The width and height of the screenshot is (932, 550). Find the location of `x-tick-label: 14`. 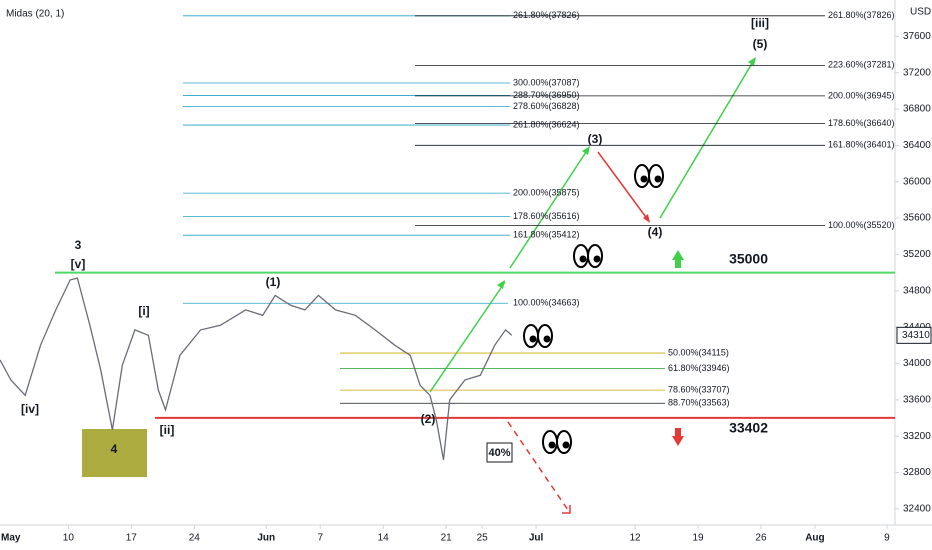

x-tick-label: 14 is located at coordinates (384, 538).